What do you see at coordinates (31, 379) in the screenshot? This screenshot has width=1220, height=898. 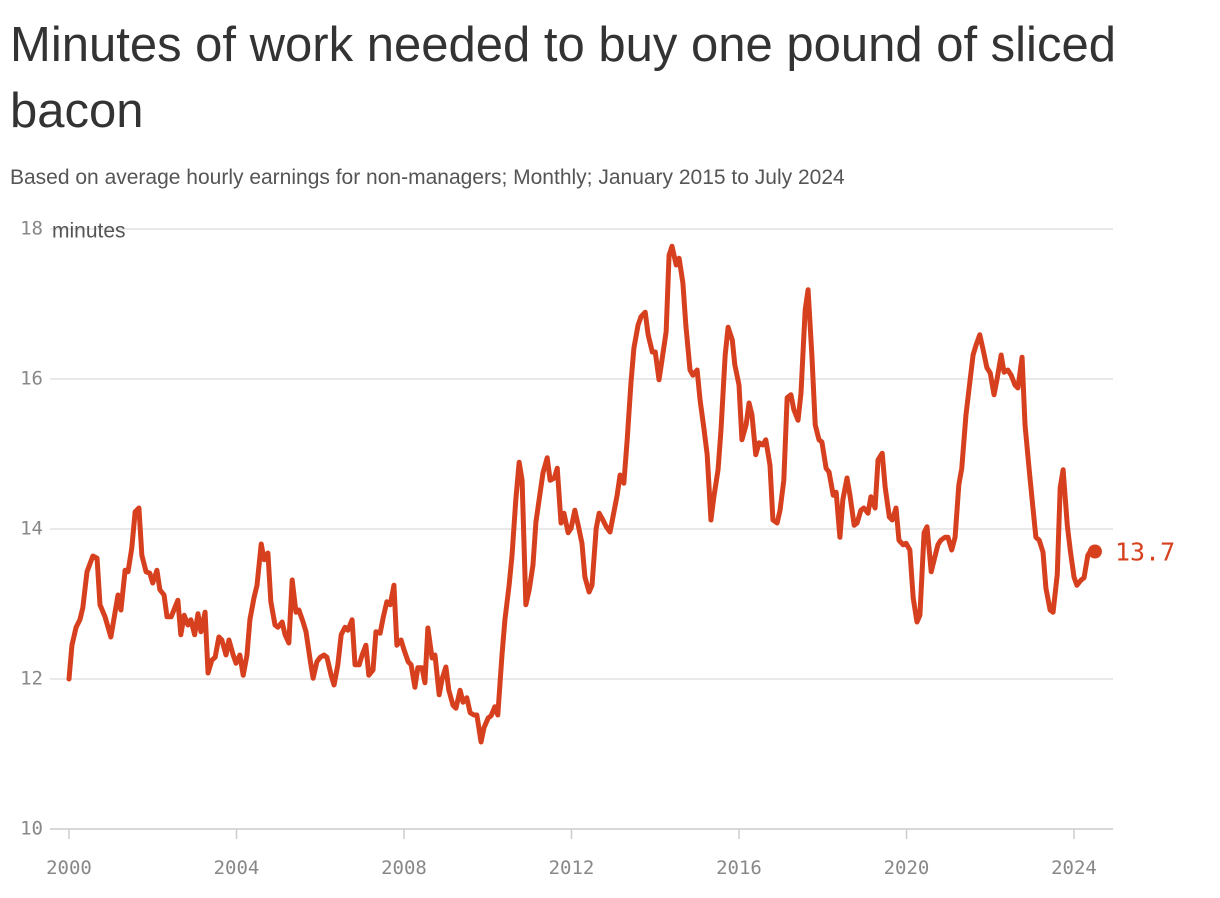 I see `y-tick-label: 16` at bounding box center [31, 379].